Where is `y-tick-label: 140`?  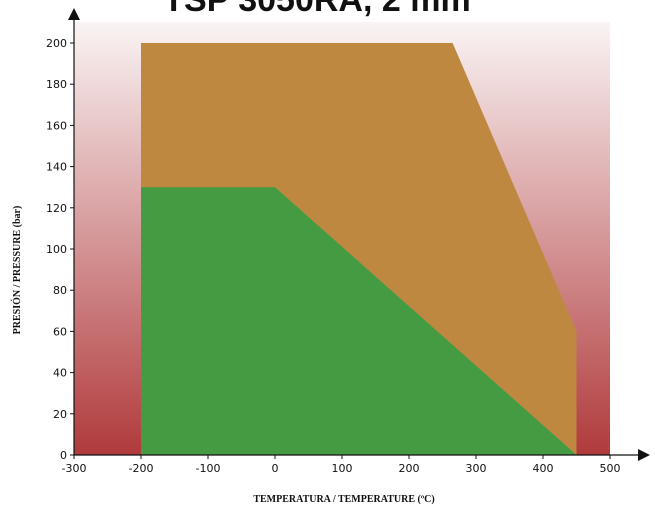 y-tick-label: 140 is located at coordinates (56, 167).